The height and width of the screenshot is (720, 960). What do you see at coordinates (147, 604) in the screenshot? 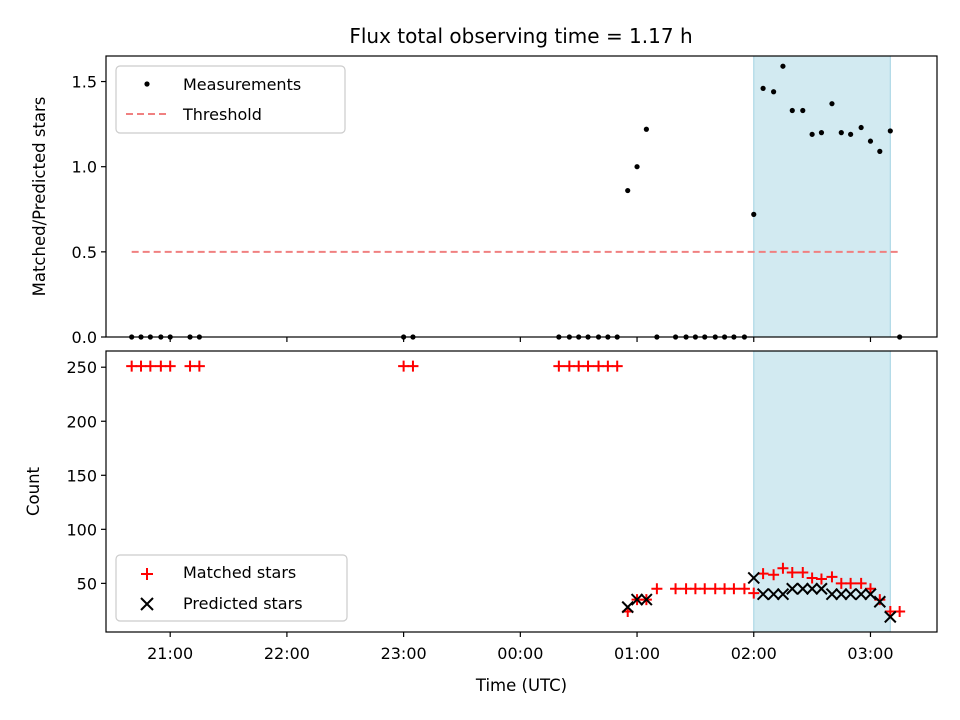
I see `legend-predicted-marker` at bounding box center [147, 604].